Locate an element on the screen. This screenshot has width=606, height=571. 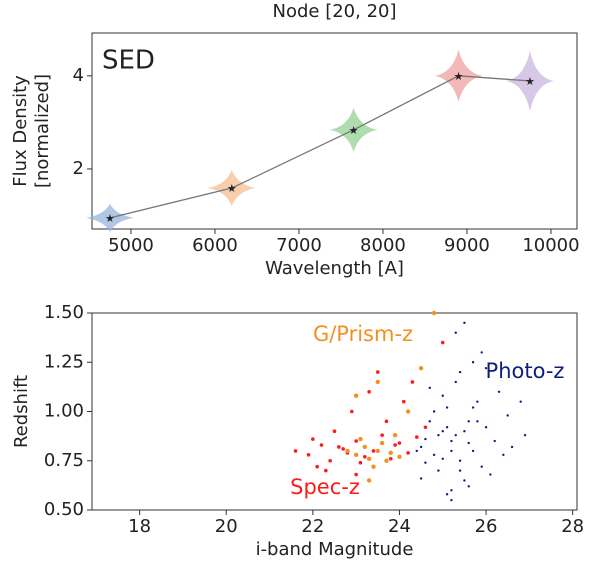
x-tick-label: 5000 is located at coordinates (131, 245).